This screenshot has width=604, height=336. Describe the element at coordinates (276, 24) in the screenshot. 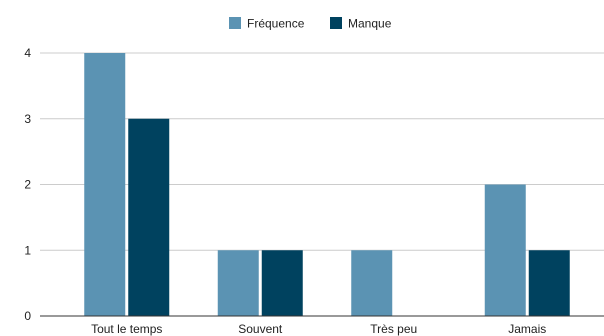

I see `legend-label-0: Fréquence` at that location.